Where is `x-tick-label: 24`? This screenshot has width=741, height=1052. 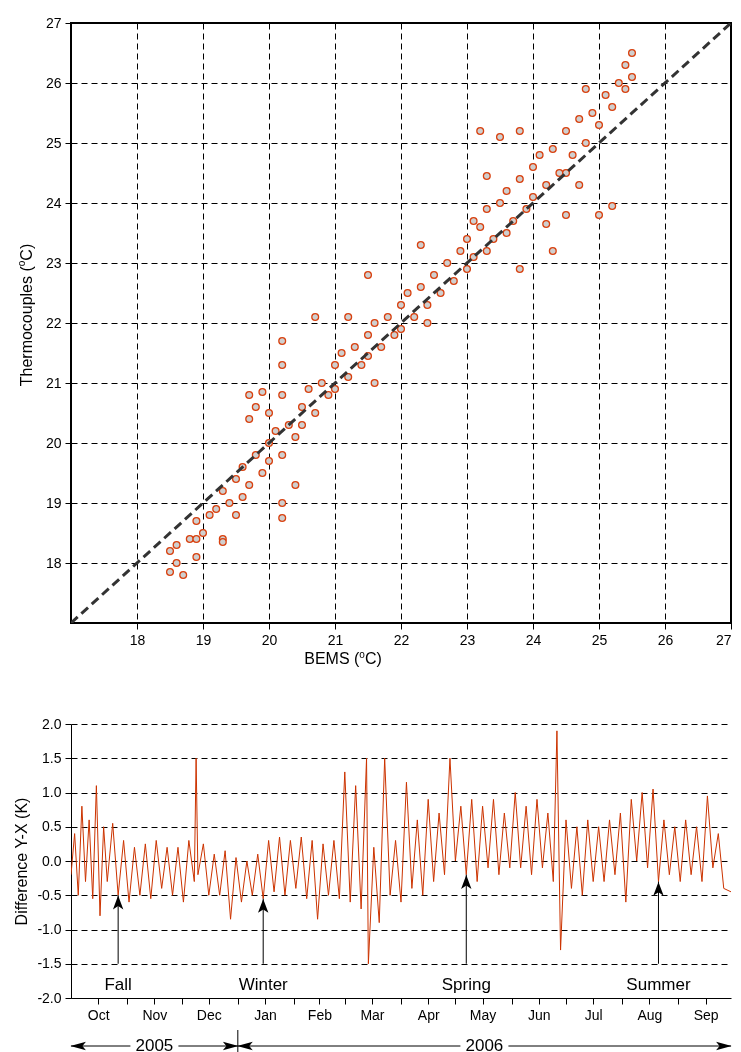 x-tick-label: 24 is located at coordinates (533, 639).